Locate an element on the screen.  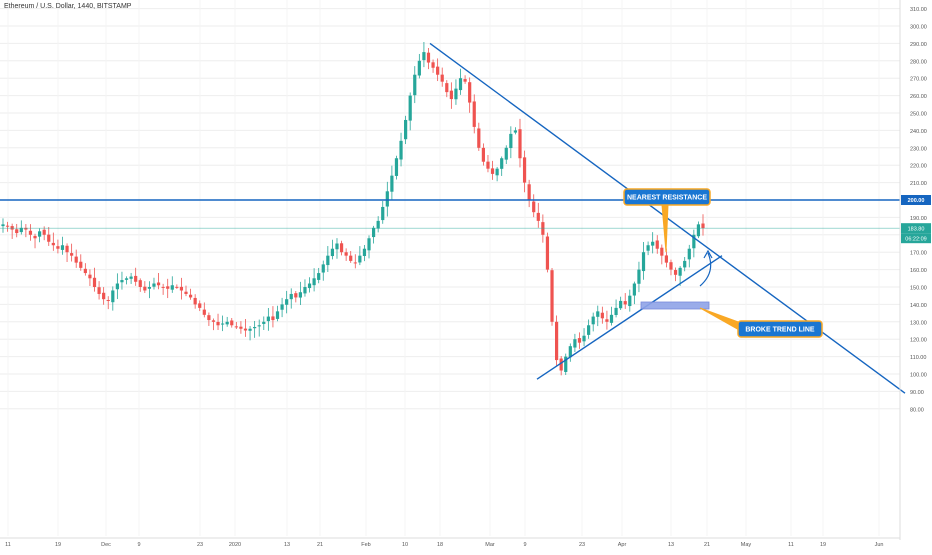
y-tick-label: 190.00 is located at coordinates (918, 219).